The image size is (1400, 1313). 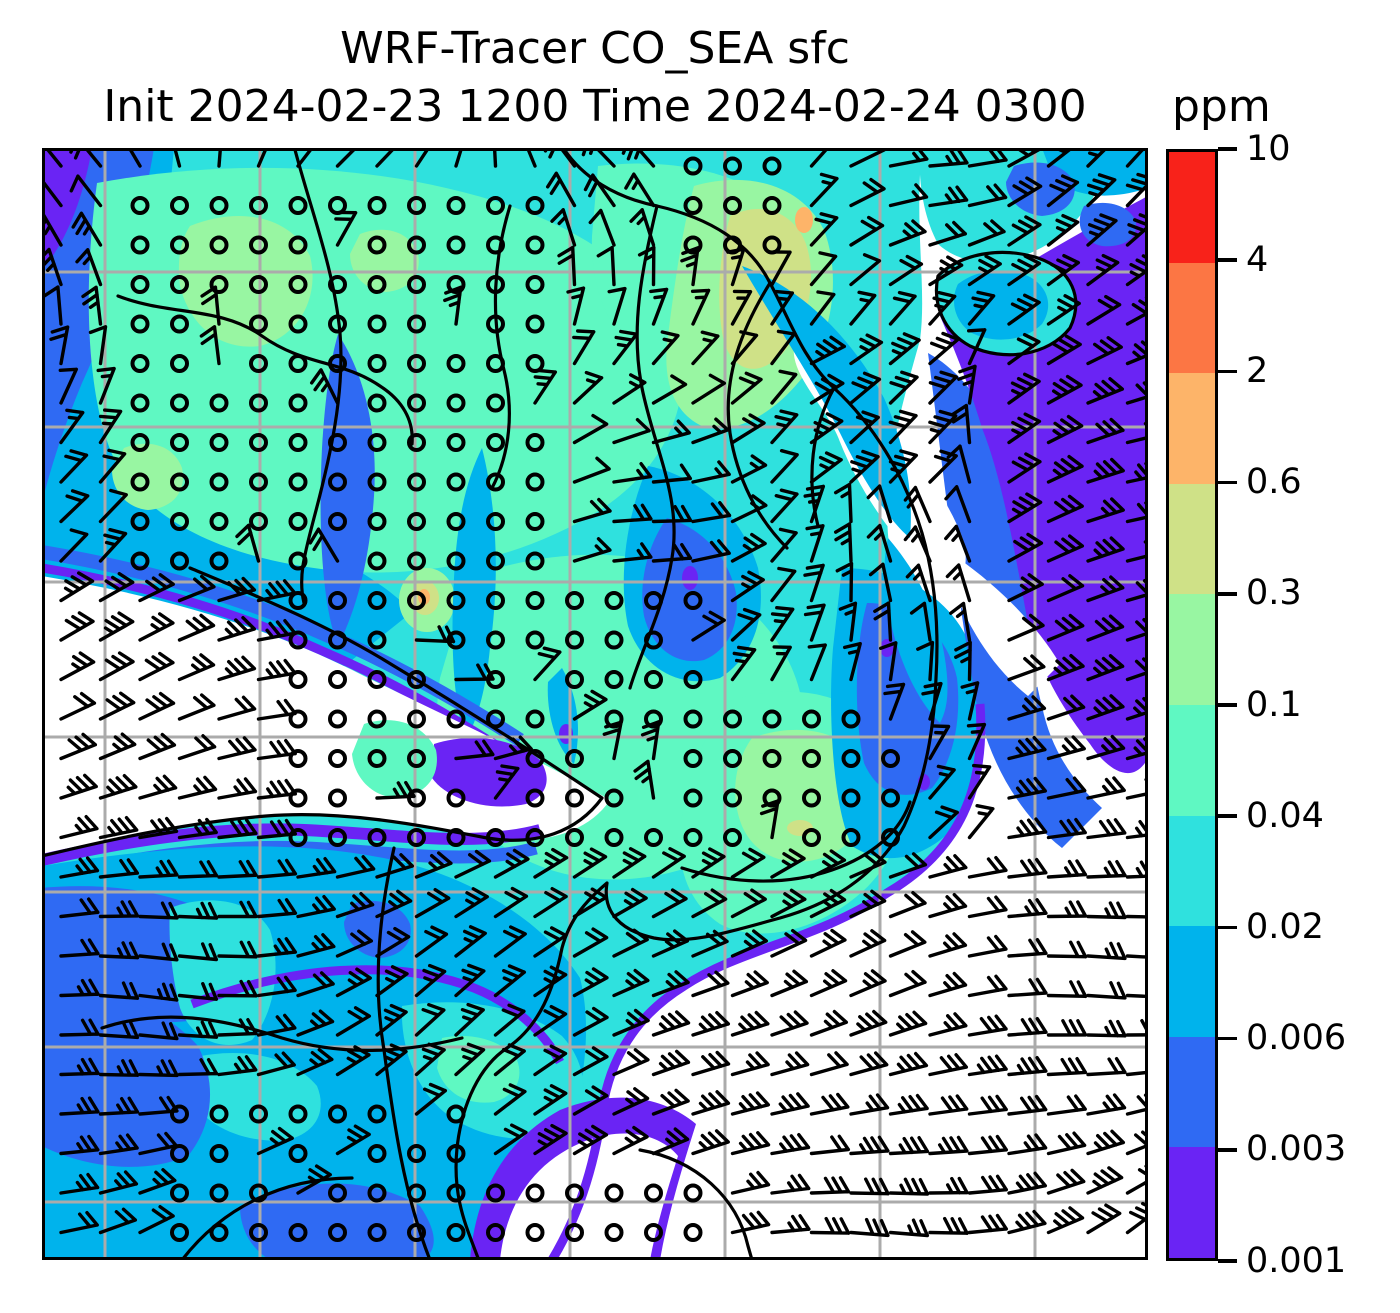 I want to click on colorbar-tick-label: 2, so click(x=1257, y=370).